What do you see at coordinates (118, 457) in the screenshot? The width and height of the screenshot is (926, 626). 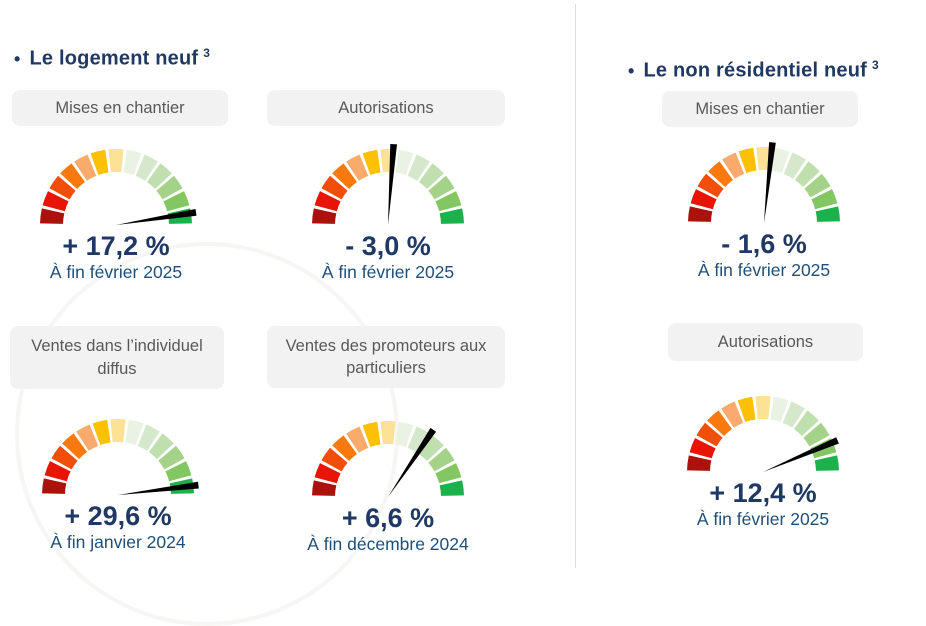 I see `gauge-chart-ventes-individuel-diffus` at bounding box center [118, 457].